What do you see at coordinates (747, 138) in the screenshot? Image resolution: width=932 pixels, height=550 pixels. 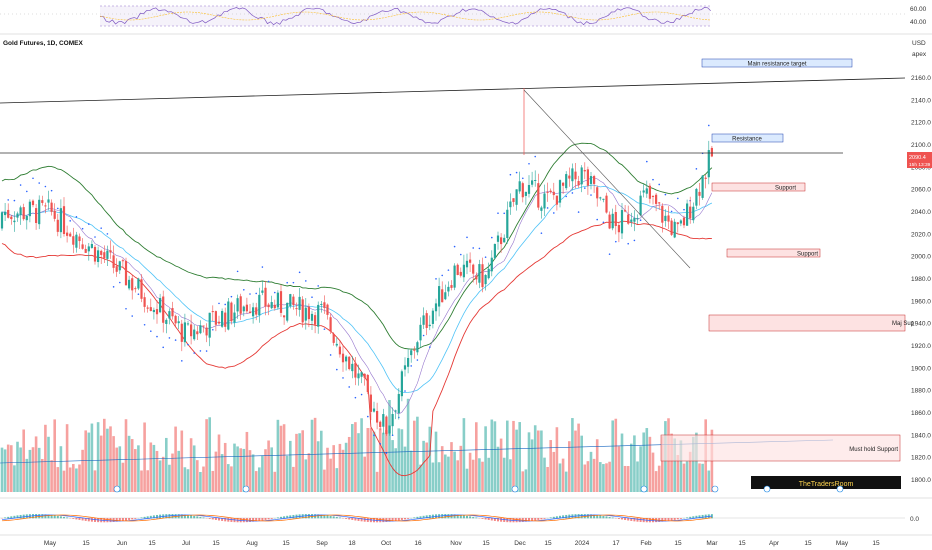 I see `resistance-box` at bounding box center [747, 138].